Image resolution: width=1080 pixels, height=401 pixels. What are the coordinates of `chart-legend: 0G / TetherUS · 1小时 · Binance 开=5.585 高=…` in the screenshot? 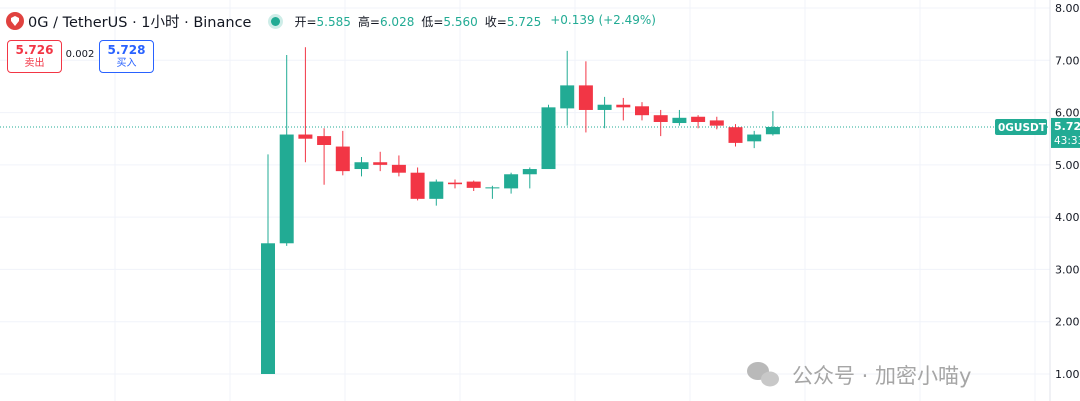 It's located at (331, 21).